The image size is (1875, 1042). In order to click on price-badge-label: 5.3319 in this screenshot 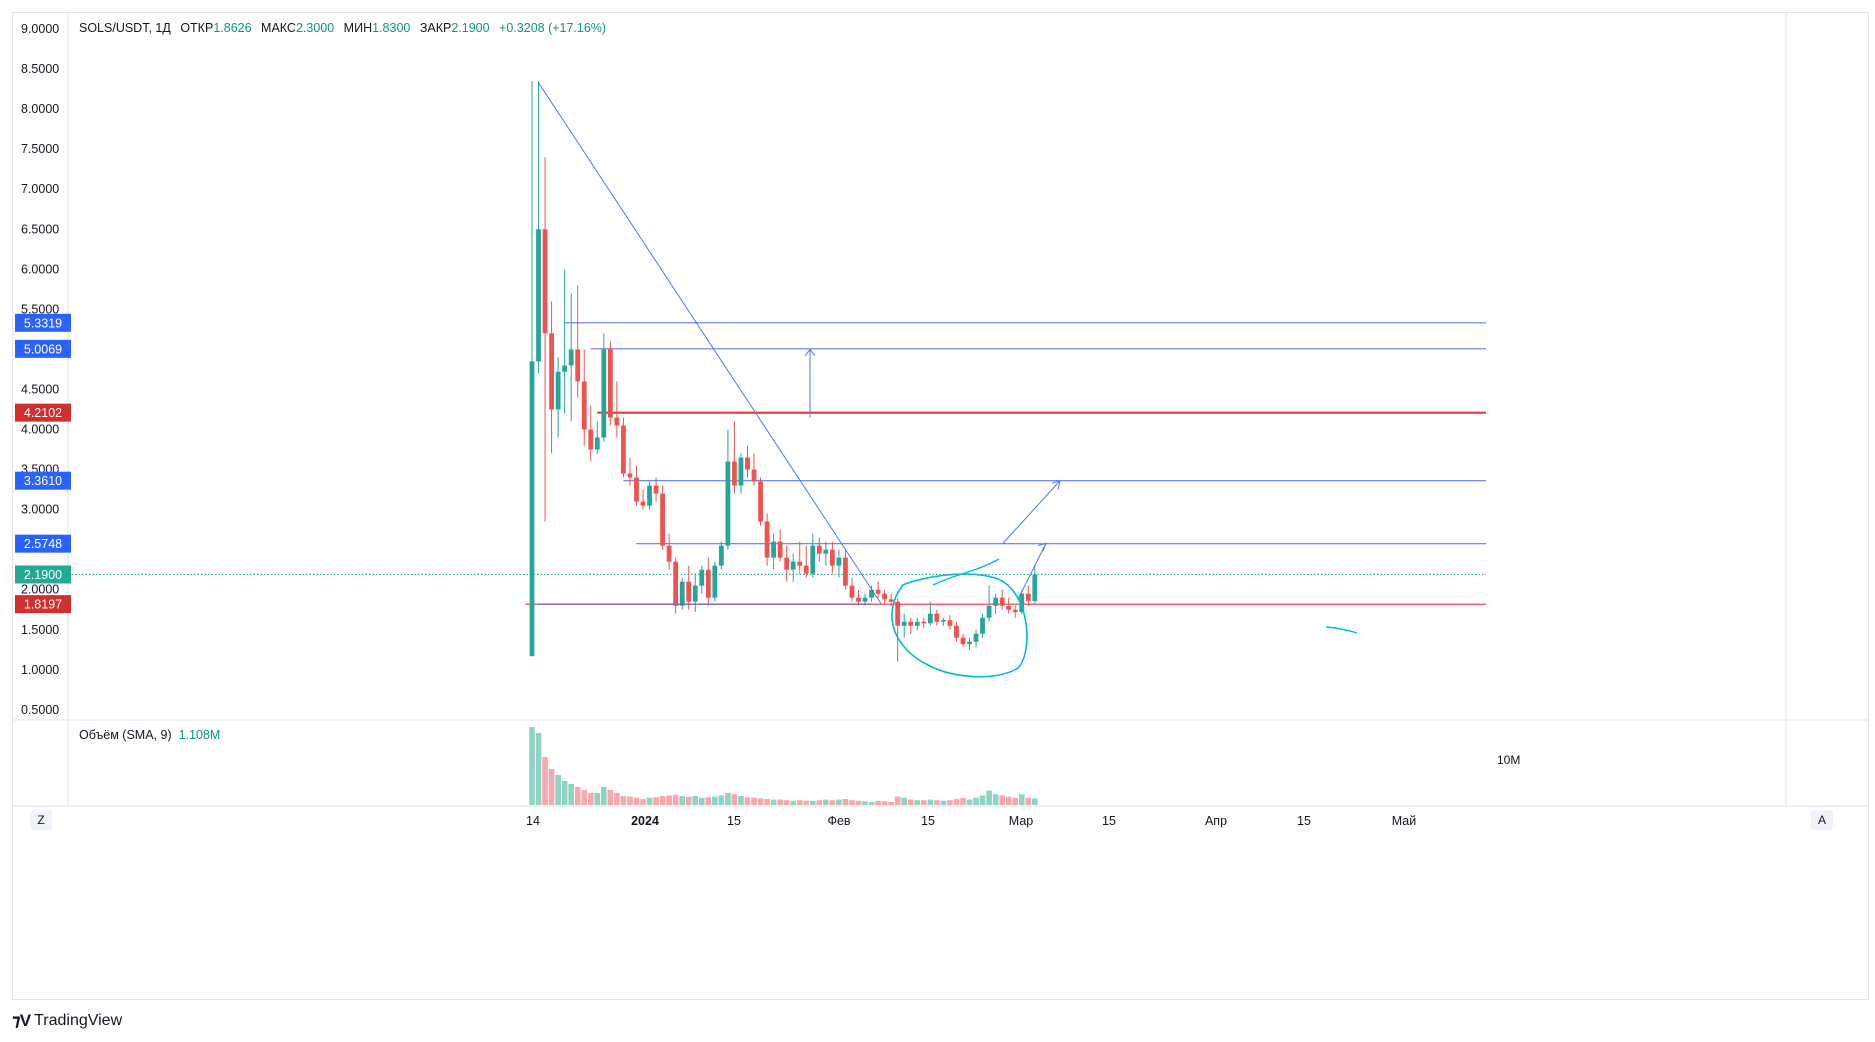, I will do `click(43, 323)`.